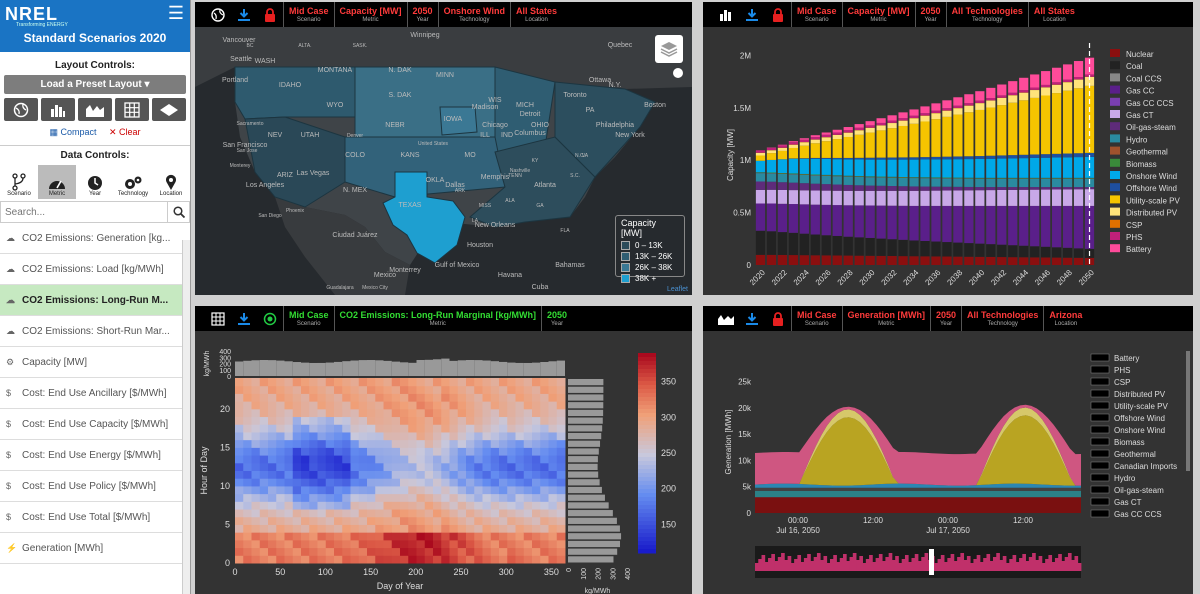 The image size is (1200, 594). Describe the element at coordinates (557, 324) in the screenshot. I see `year-label: Year` at that location.